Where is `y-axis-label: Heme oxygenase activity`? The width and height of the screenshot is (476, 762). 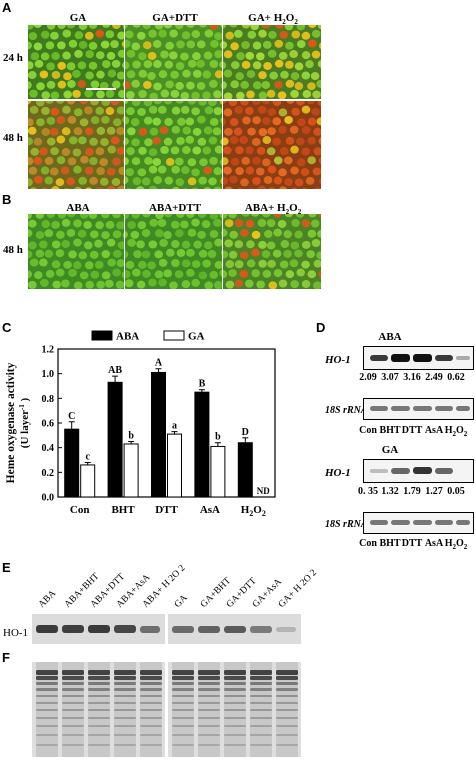 y-axis-label: Heme oxygenase activity is located at coordinates (11, 422).